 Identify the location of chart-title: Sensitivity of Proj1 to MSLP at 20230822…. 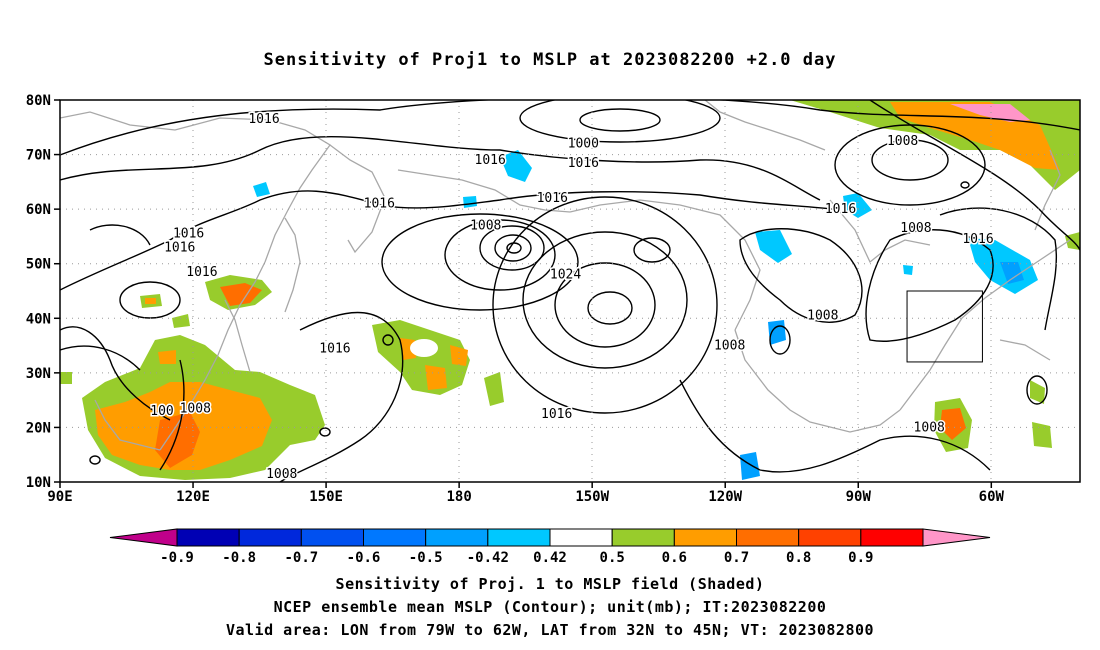
(550, 60).